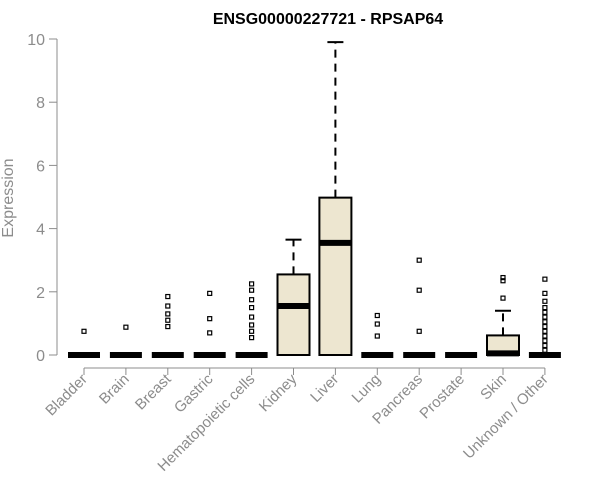 The height and width of the screenshot is (500, 600). Describe the element at coordinates (40, 356) in the screenshot. I see `y-tick-label: 0` at that location.